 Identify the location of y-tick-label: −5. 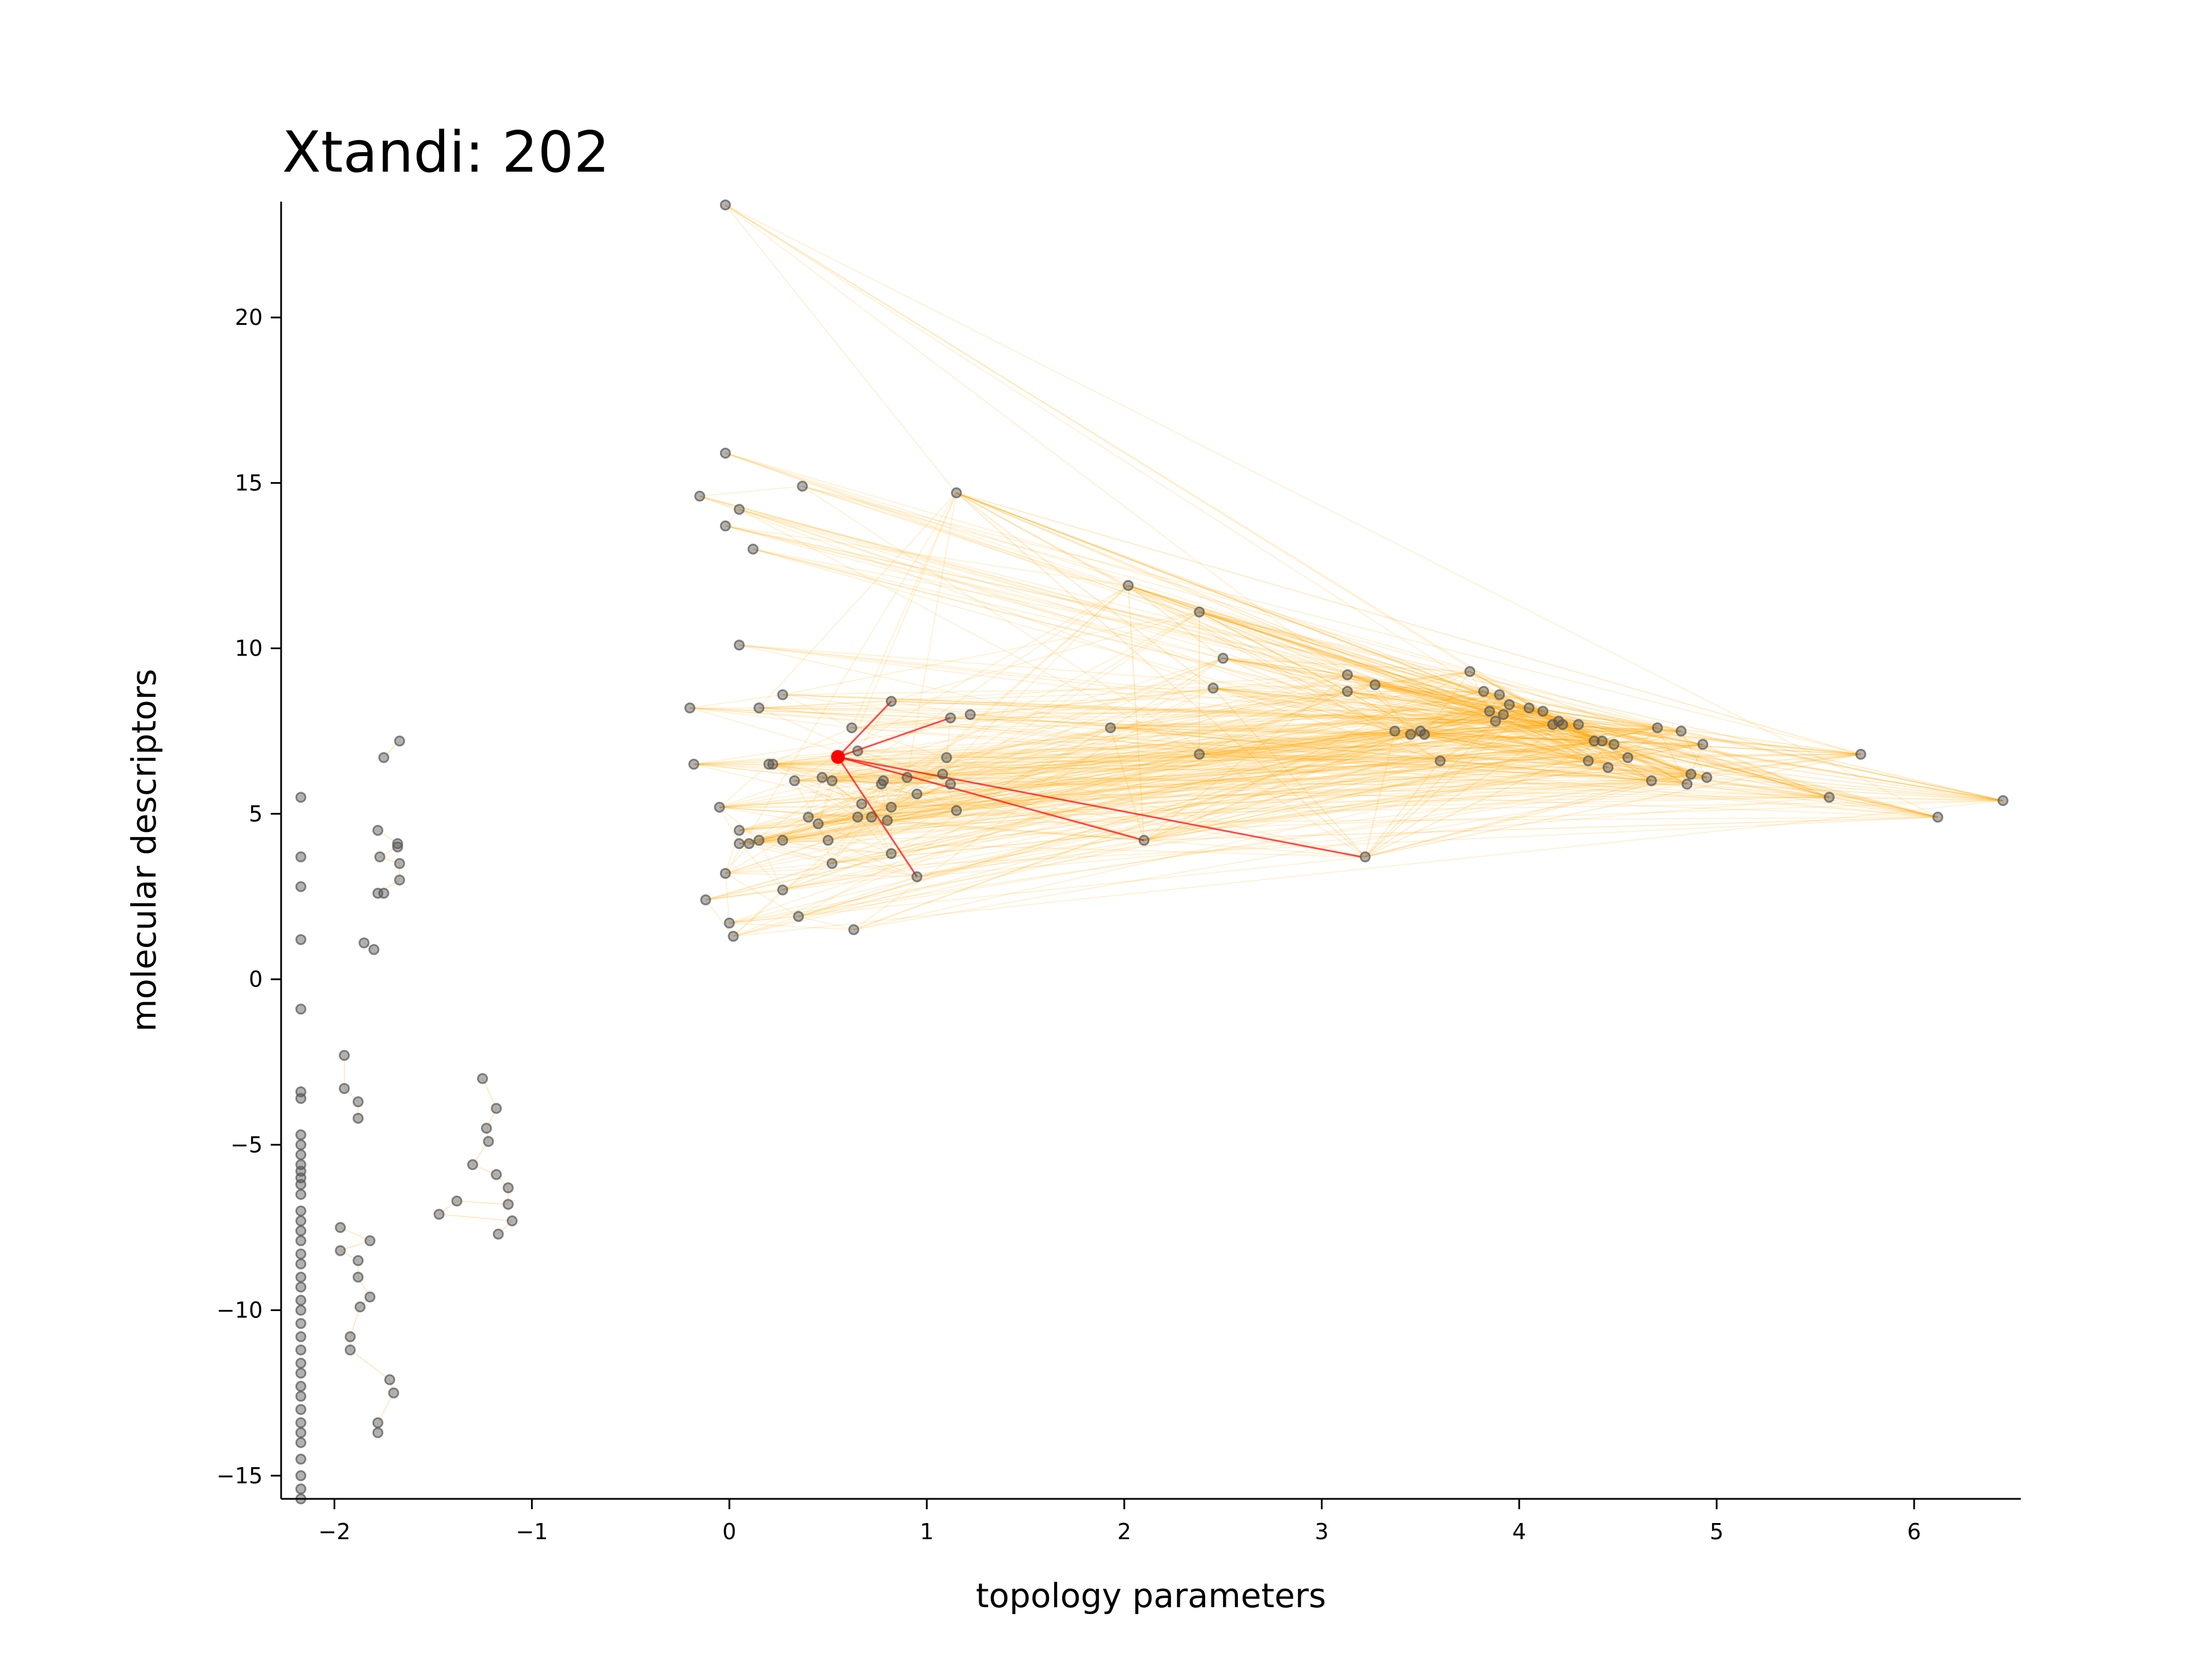
(246, 1144).